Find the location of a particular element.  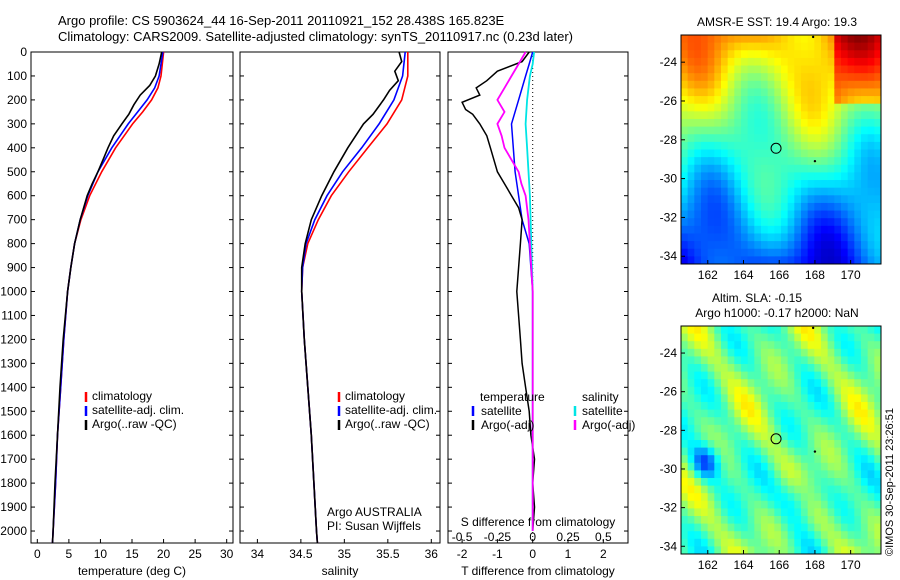

S-difference-axis-label: S difference from climatology is located at coordinates (538, 522).